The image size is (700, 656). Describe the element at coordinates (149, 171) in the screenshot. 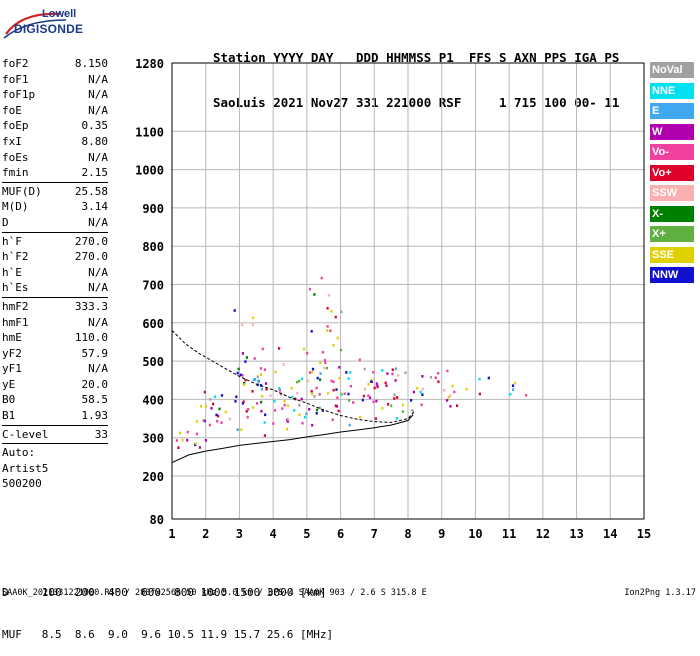

I see `y-tick-label: 1000` at that location.